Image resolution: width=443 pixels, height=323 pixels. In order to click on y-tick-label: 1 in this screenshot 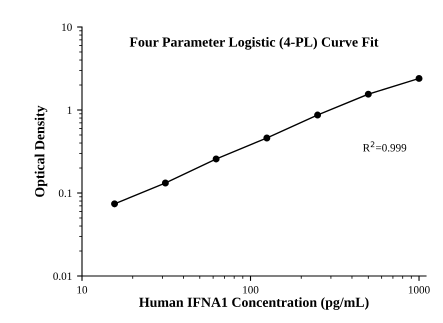, I will do `click(70, 110)`.